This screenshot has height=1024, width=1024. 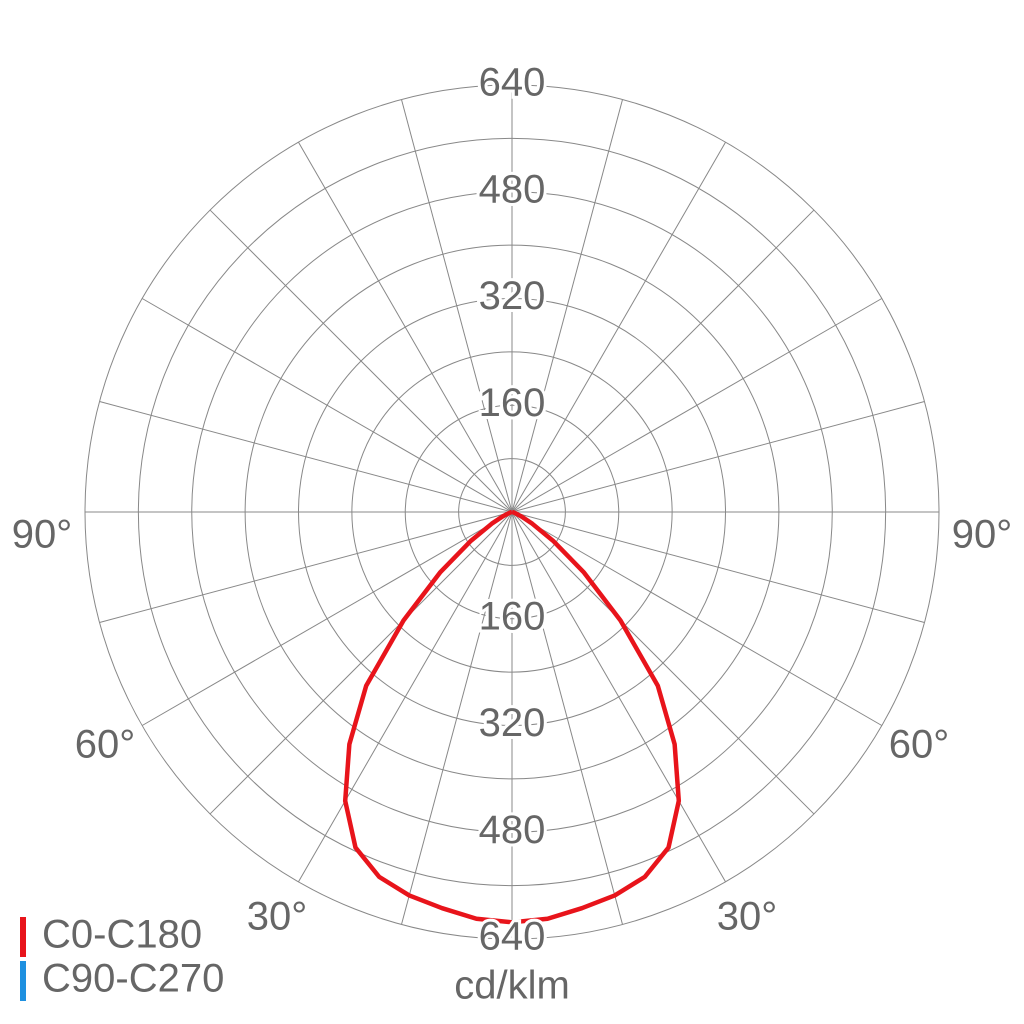 I want to click on unit-label: cd/klm, so click(x=512, y=986).